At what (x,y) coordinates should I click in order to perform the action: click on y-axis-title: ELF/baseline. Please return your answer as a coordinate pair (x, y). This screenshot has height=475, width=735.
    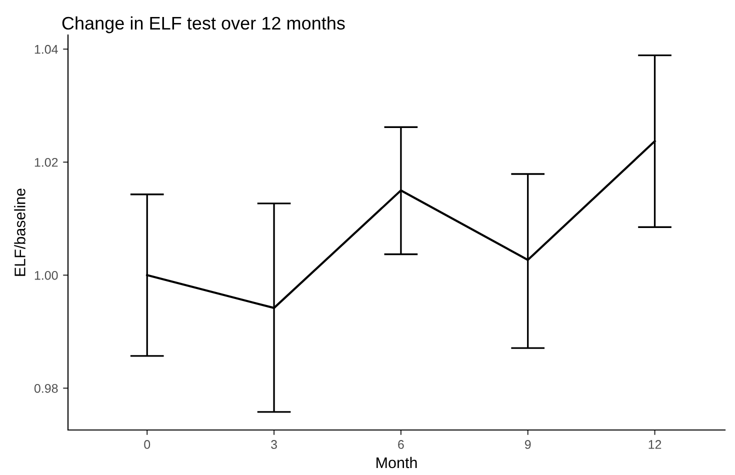
    Looking at the image, I should click on (20, 232).